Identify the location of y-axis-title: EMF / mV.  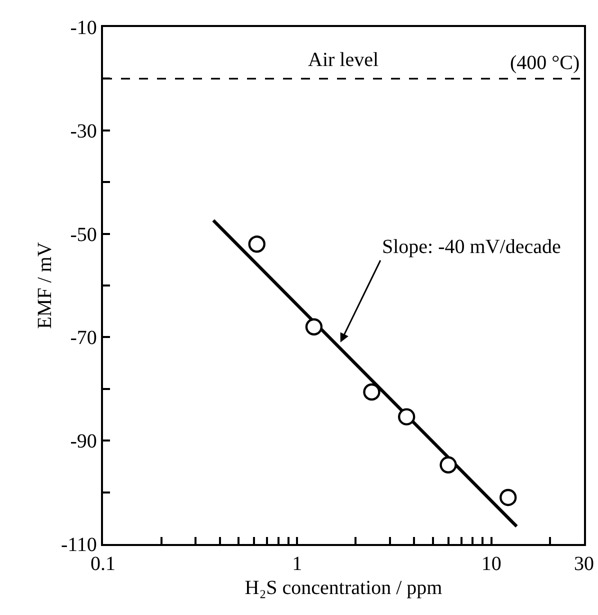
(45, 285).